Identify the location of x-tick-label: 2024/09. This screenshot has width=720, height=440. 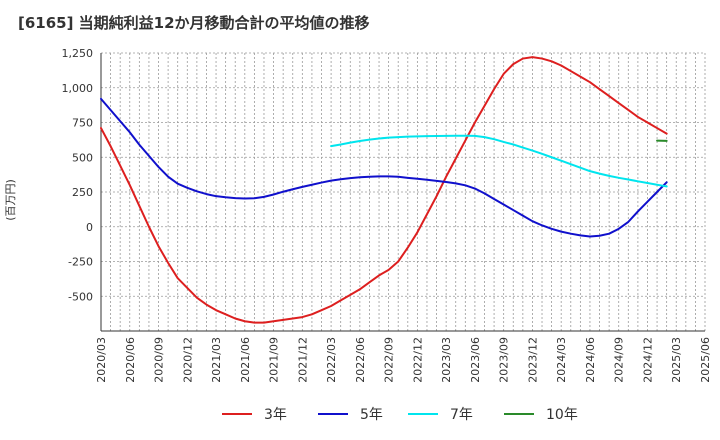
(619, 360).